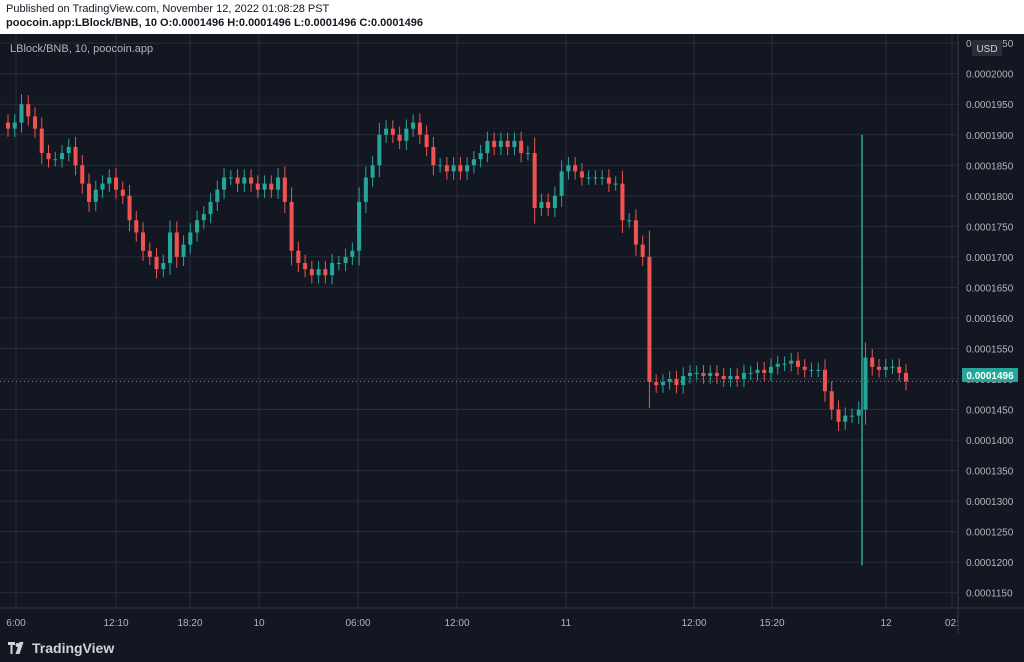 The height and width of the screenshot is (662, 1024). Describe the element at coordinates (73, 648) in the screenshot. I see `brand-label: TradingView` at that location.